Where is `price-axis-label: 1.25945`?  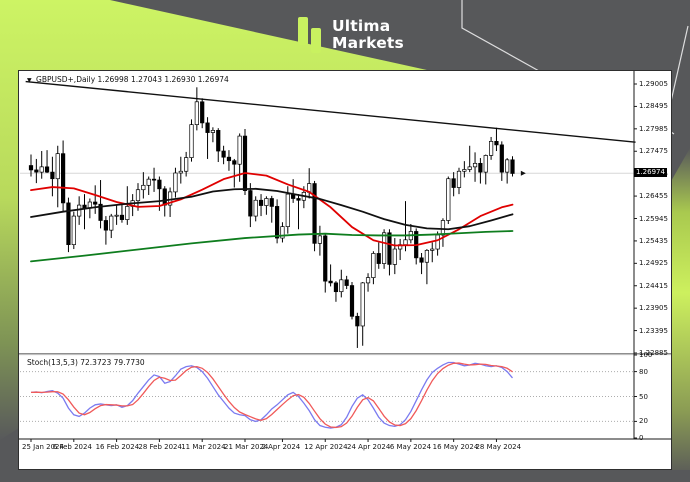
price-axis-label: 1.25945 is located at coordinates (653, 218).